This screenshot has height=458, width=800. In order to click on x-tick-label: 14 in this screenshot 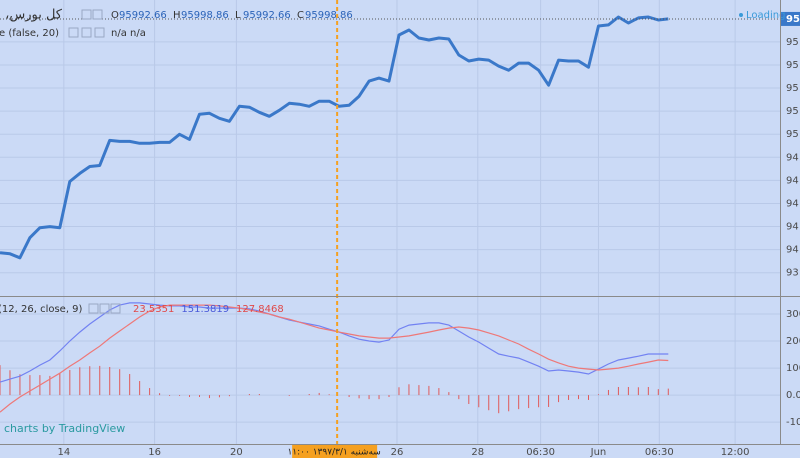, I will do `click(63, 452)`.